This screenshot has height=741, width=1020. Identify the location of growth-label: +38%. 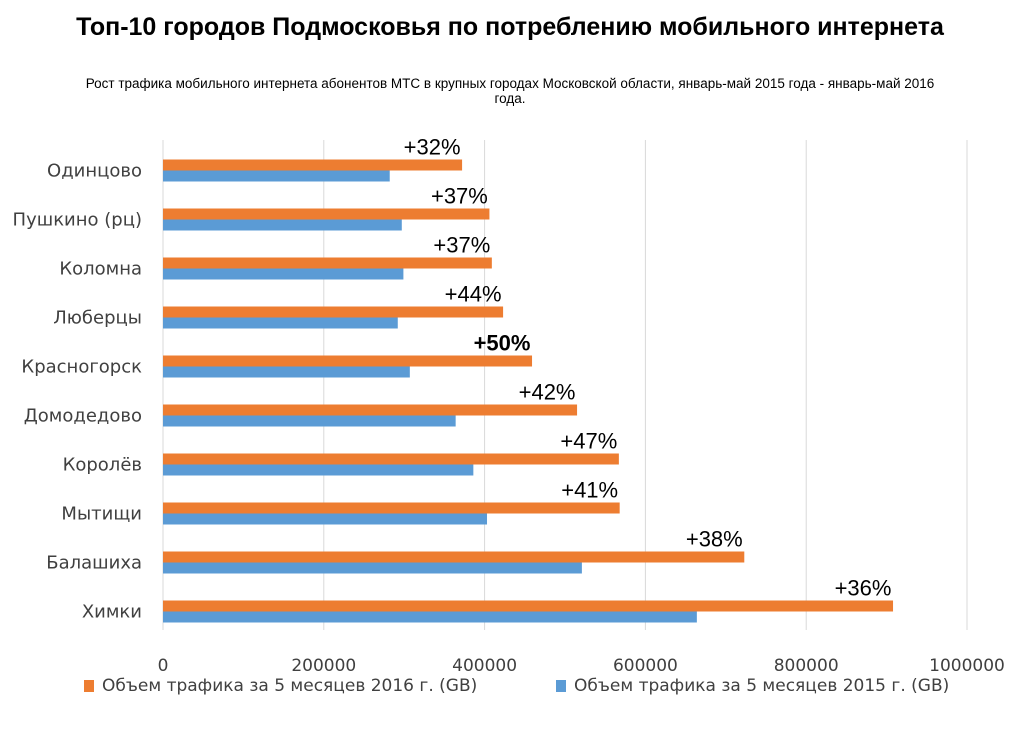
(714, 539).